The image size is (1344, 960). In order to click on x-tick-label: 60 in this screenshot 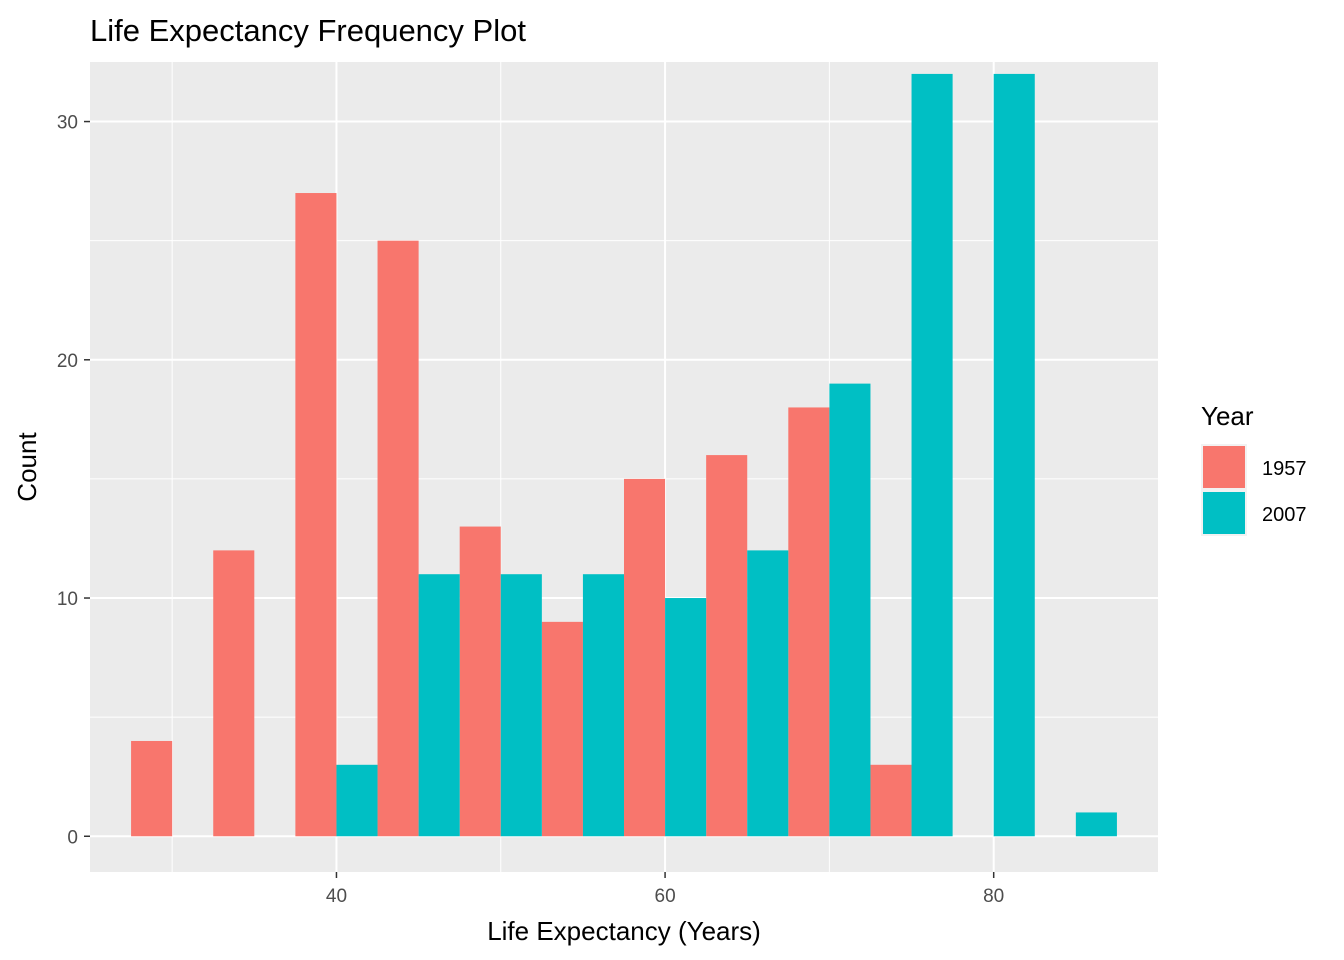, I will do `click(665, 896)`.